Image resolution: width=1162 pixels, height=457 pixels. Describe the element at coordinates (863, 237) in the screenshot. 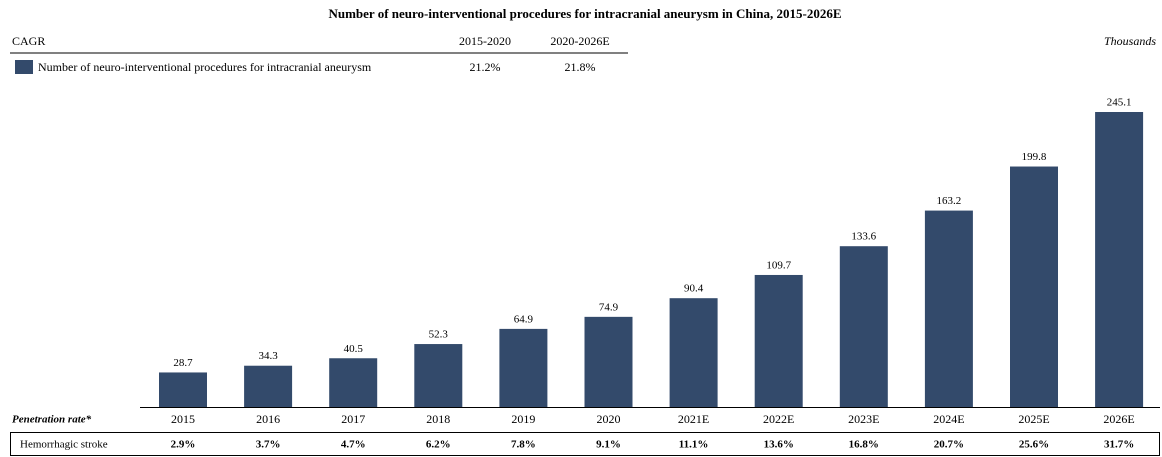

I see `data-label: 133.6` at that location.